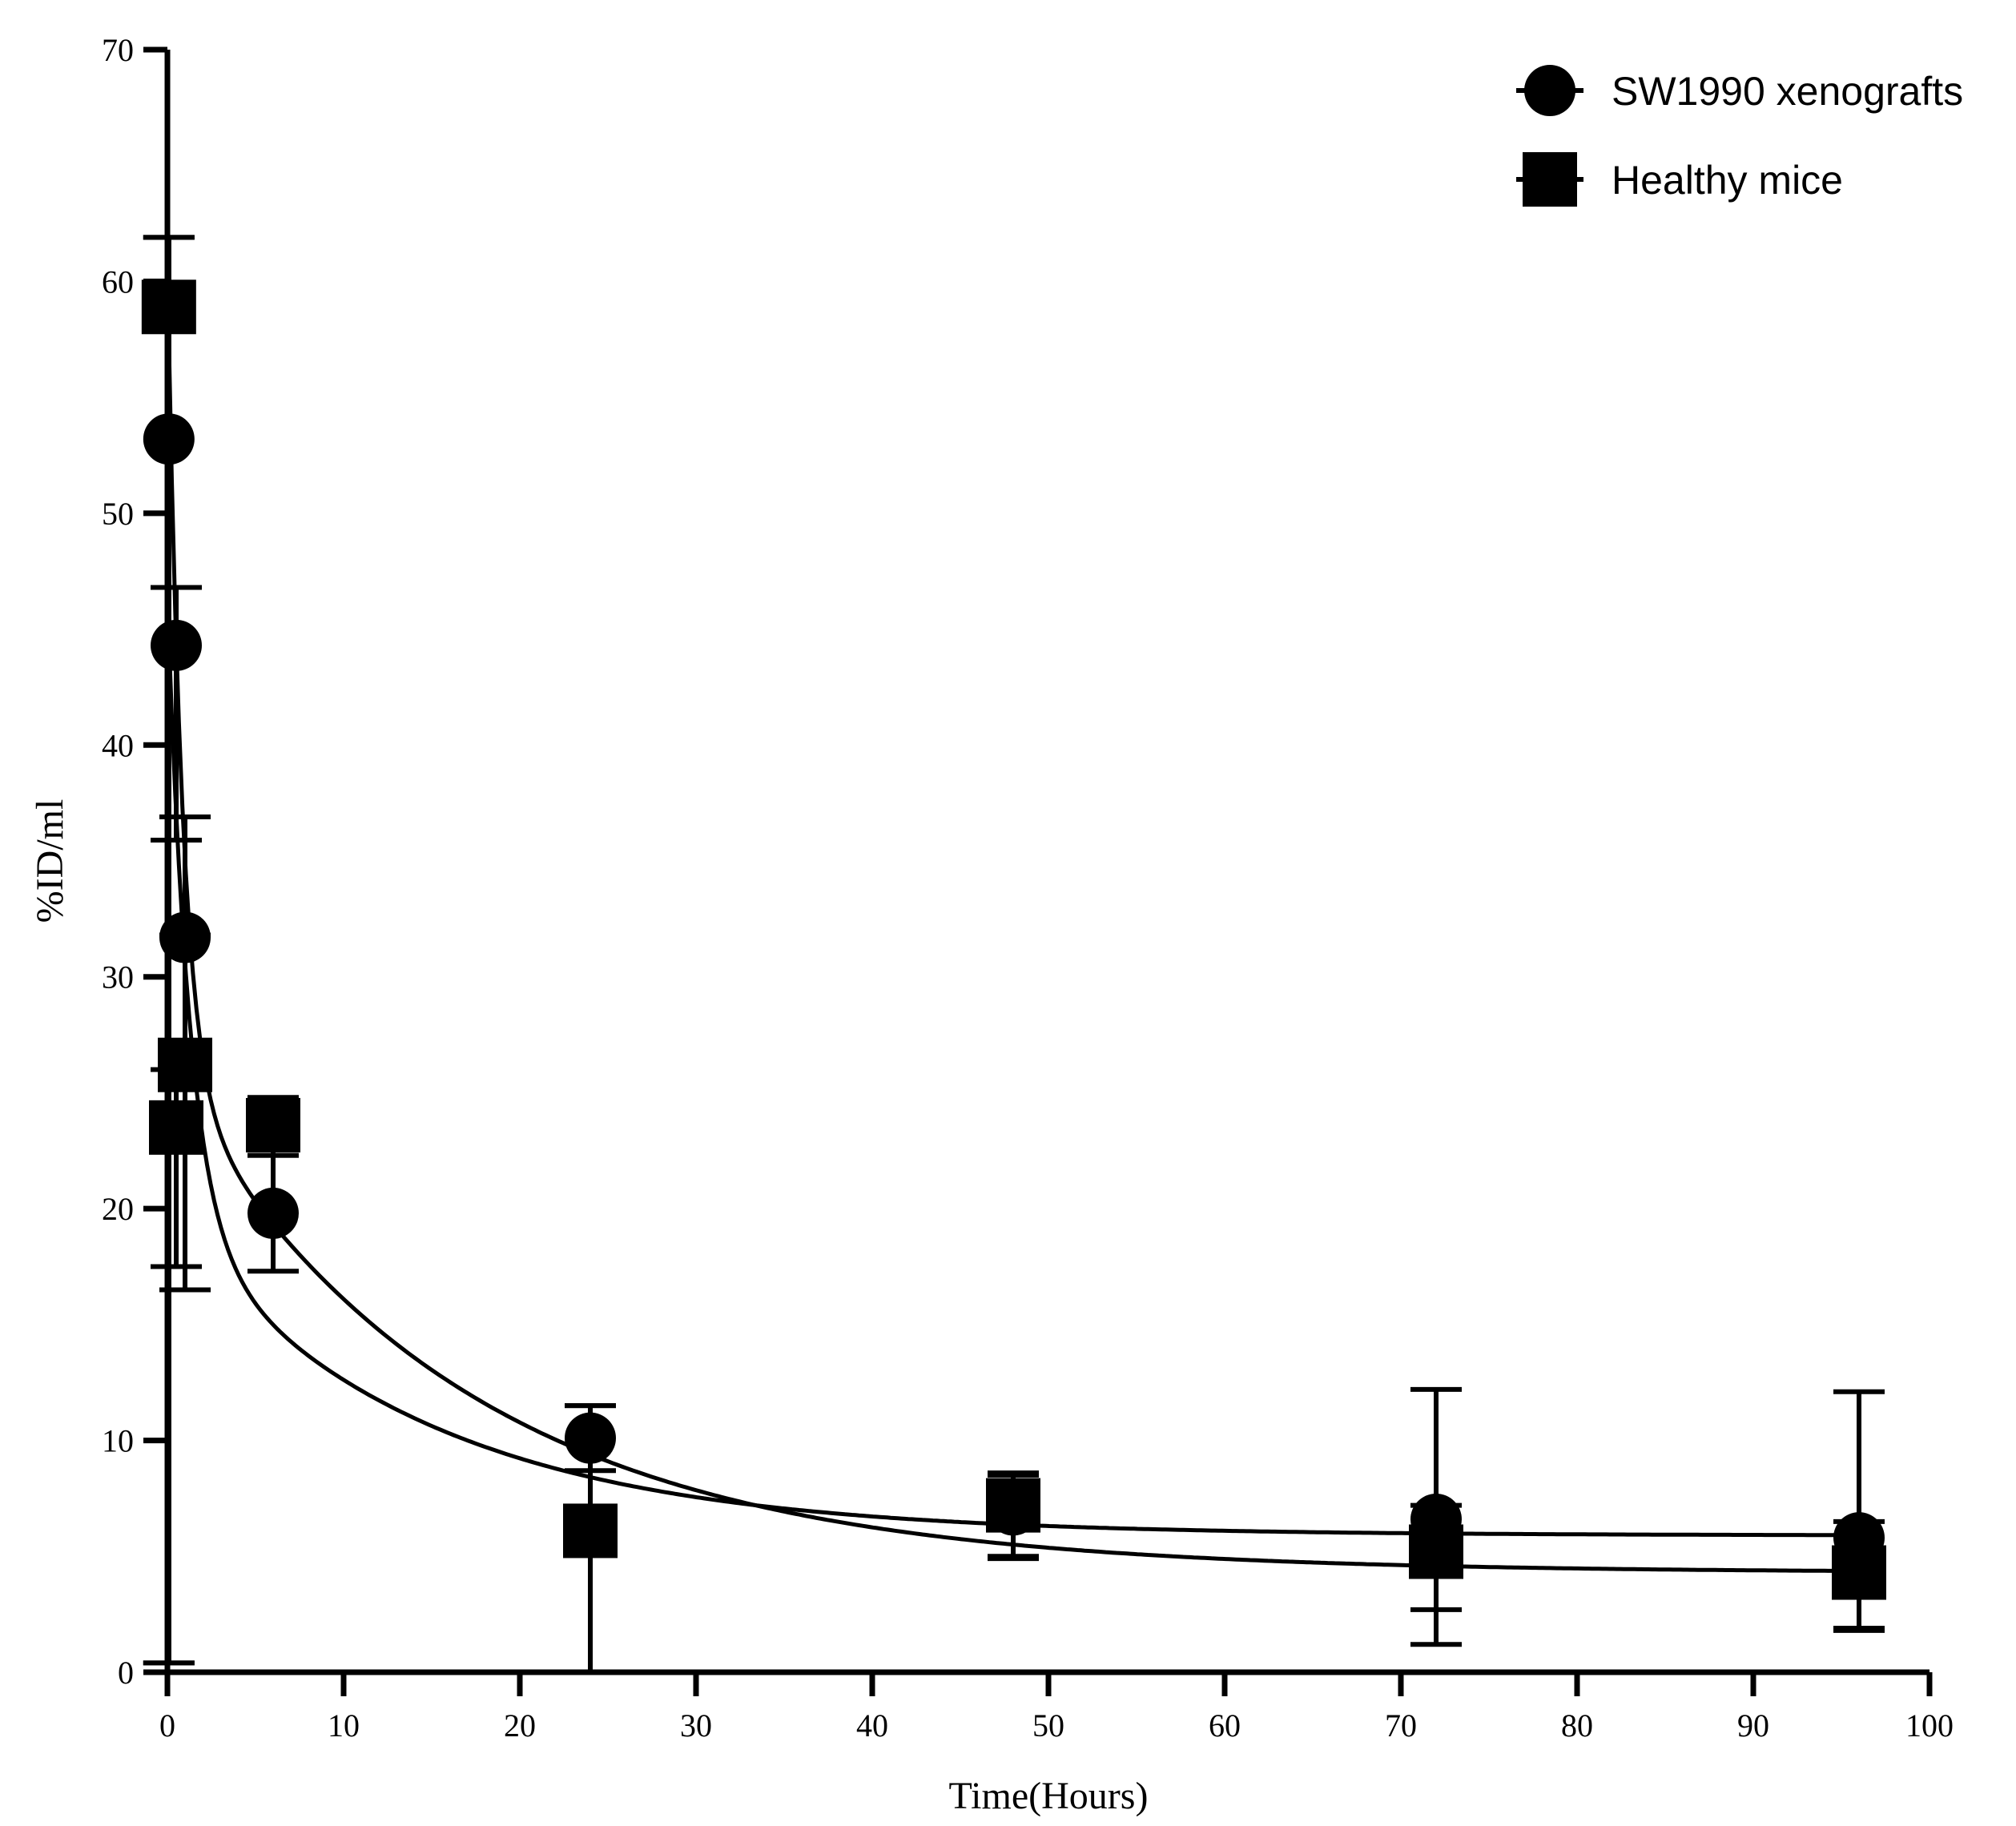 The width and height of the screenshot is (2016, 1826). What do you see at coordinates (696, 1725) in the screenshot?
I see `x-tick-label: 30` at bounding box center [696, 1725].